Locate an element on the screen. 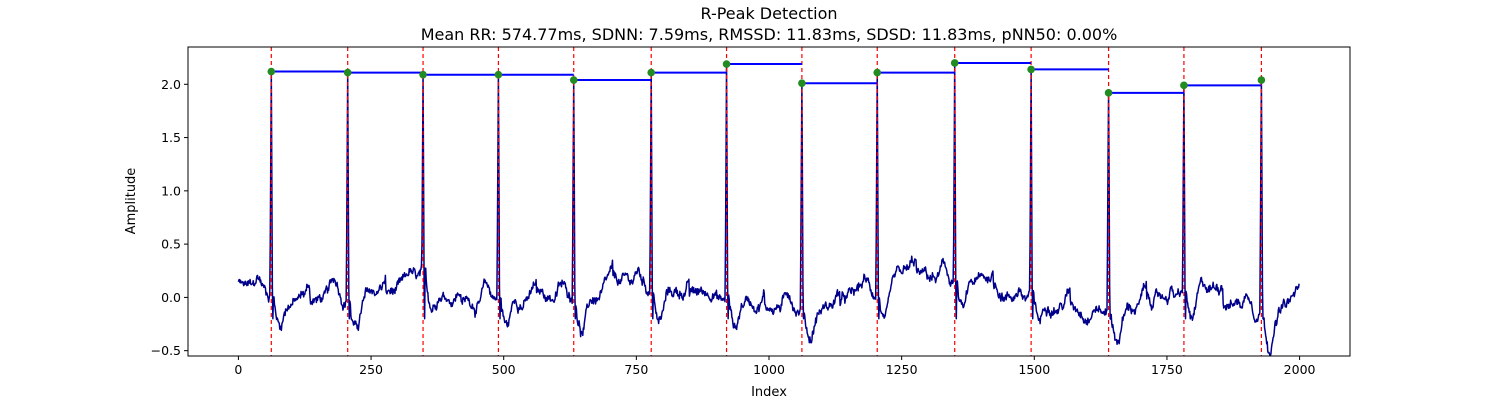 The height and width of the screenshot is (400, 1500). chart-title: R-Peak Detection is located at coordinates (768, 13).